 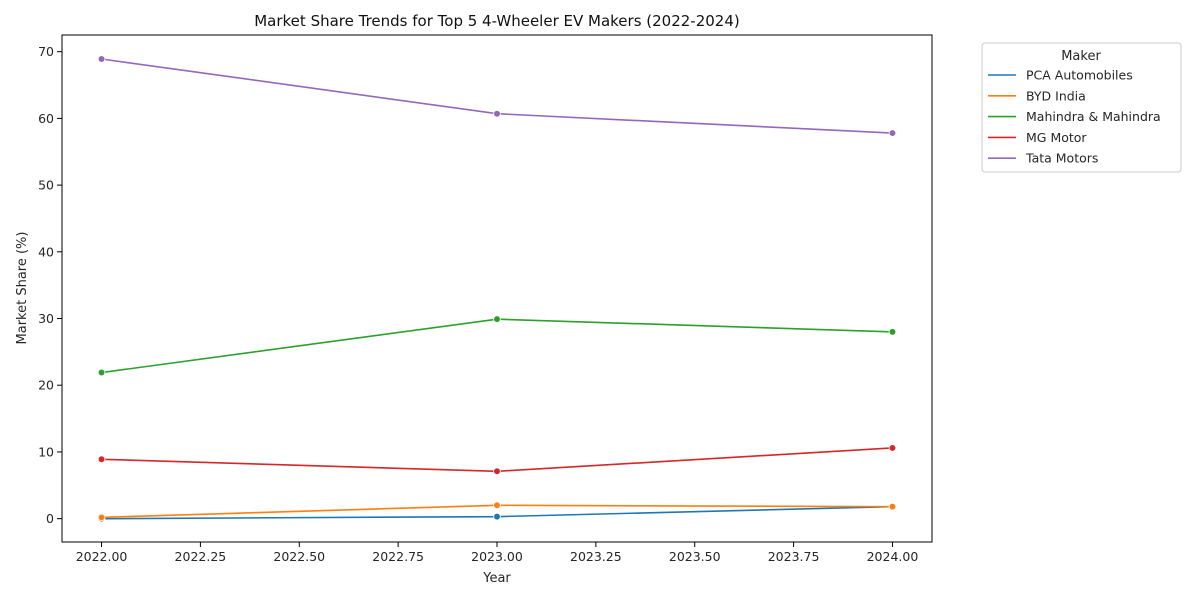 I want to click on legend-item: Tata Motors, so click(x=1043, y=158).